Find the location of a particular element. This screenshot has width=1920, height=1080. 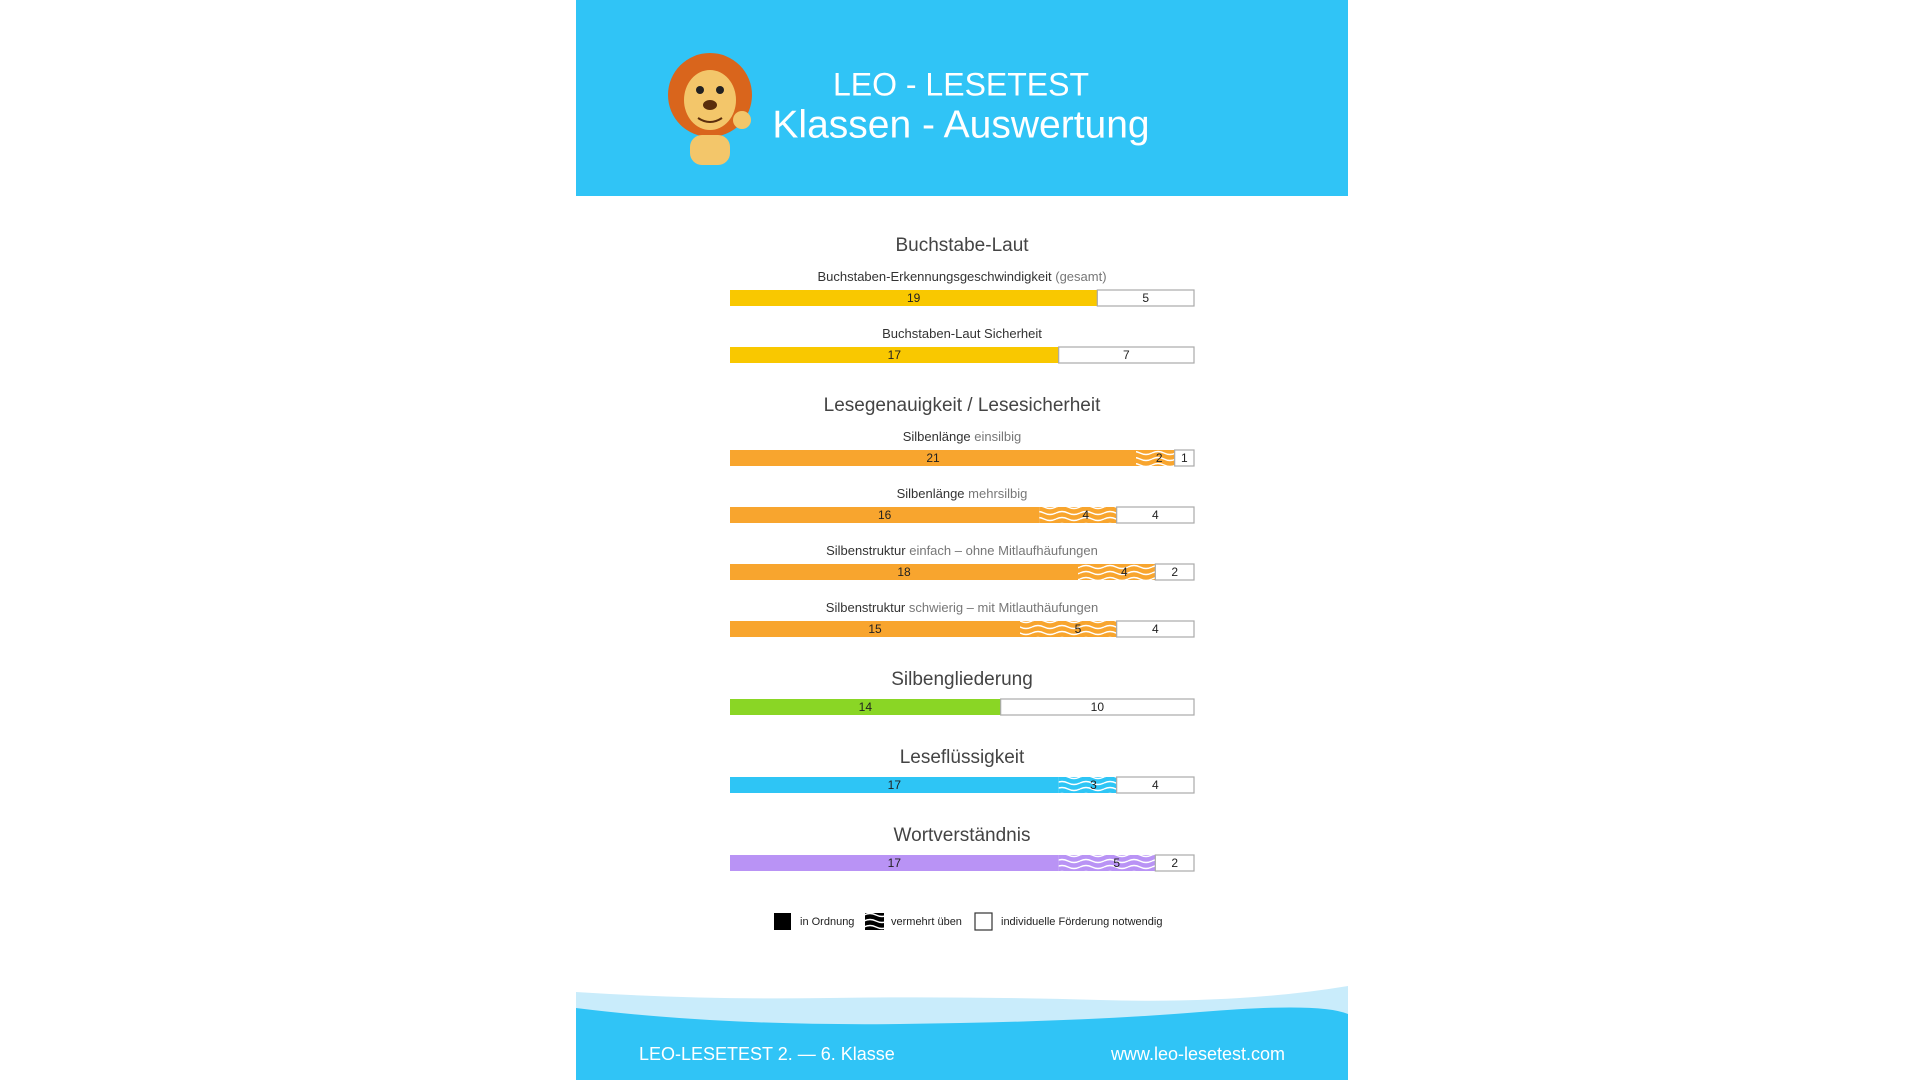

legend-label: individuelle Förderung notwendig is located at coordinates (1081, 922).